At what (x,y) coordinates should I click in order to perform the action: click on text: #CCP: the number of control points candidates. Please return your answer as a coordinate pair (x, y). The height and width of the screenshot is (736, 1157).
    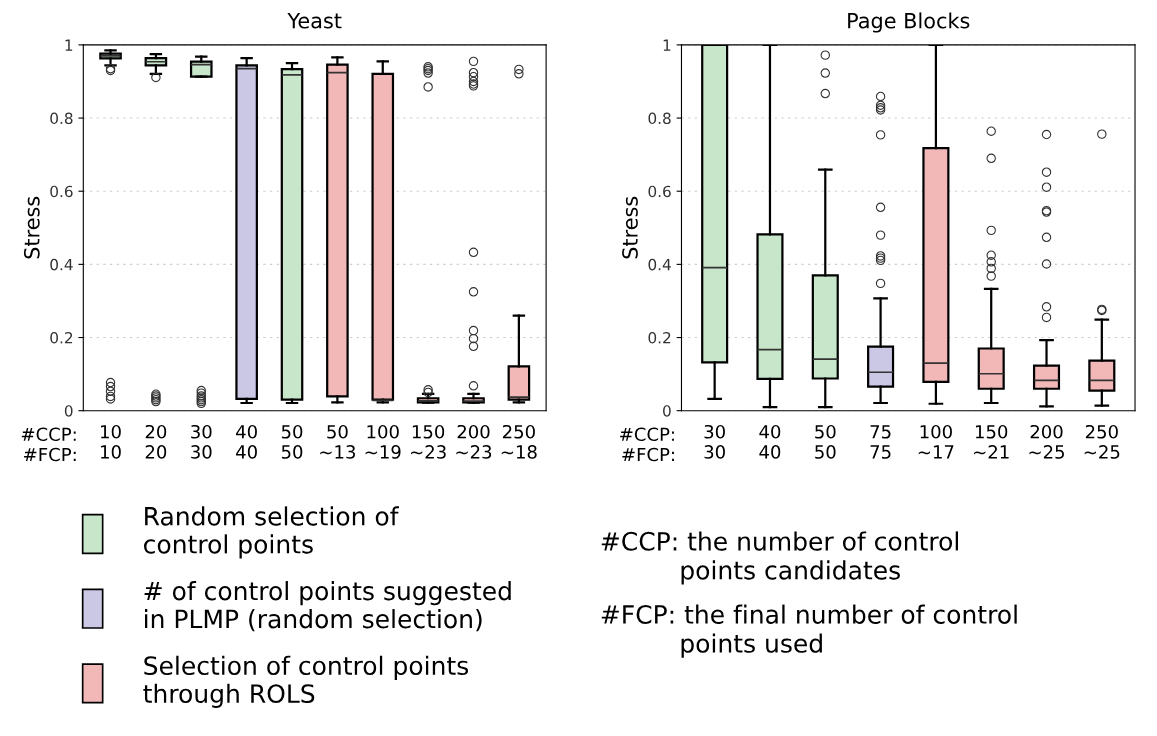
    Looking at the image, I should click on (779, 558).